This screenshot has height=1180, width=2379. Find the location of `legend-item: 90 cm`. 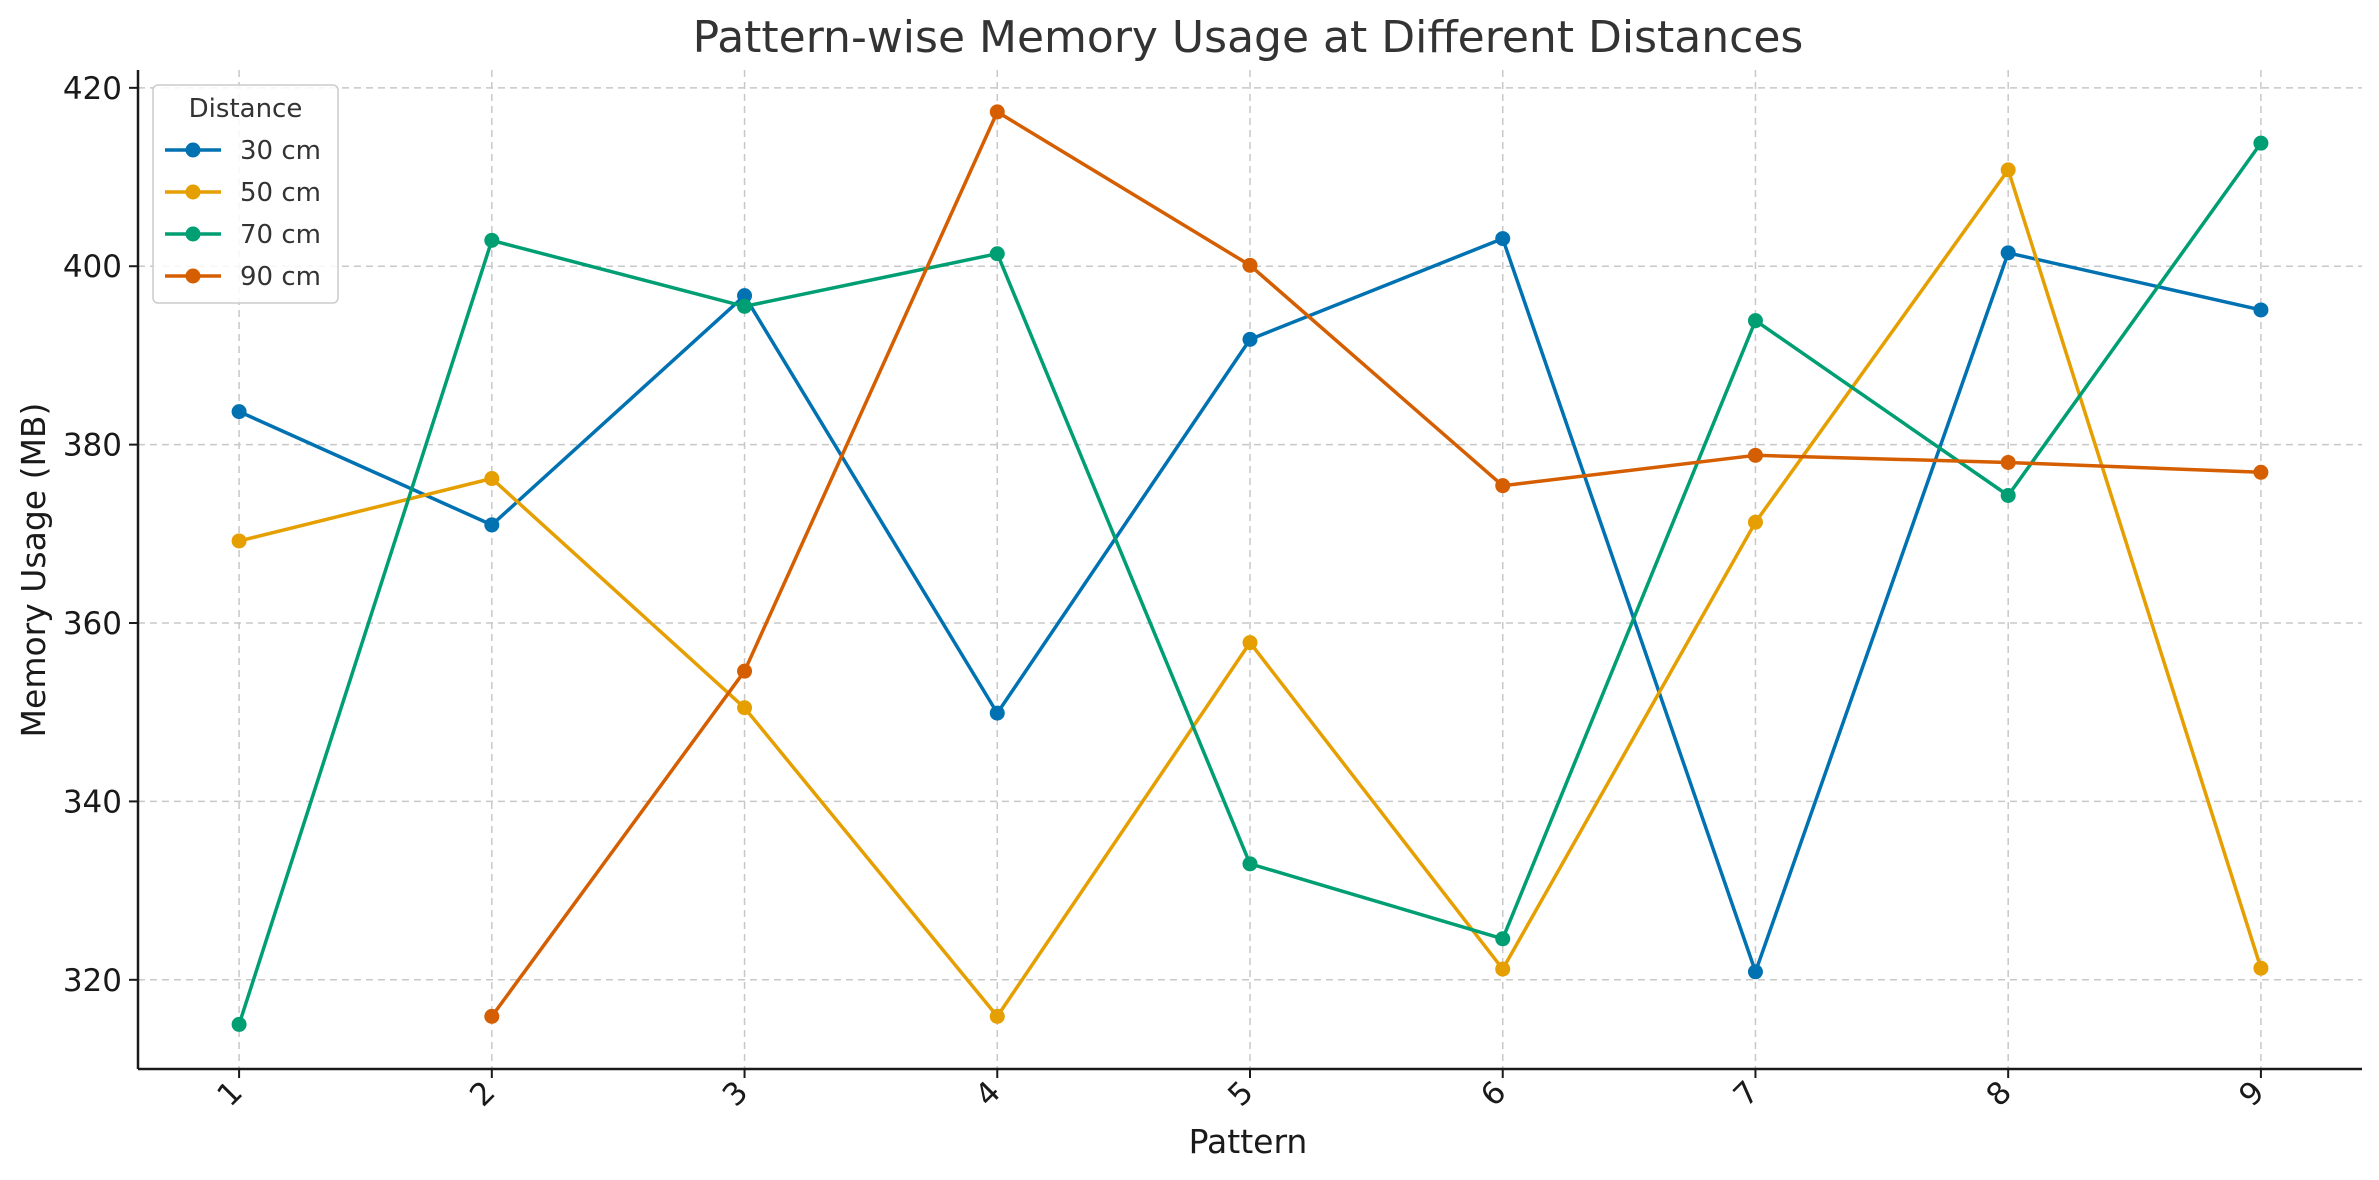

legend-item: 90 cm is located at coordinates (243, 277).